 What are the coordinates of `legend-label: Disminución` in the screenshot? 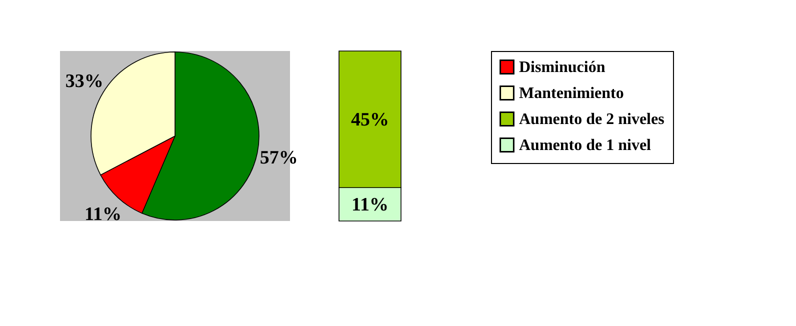 It's located at (562, 67).